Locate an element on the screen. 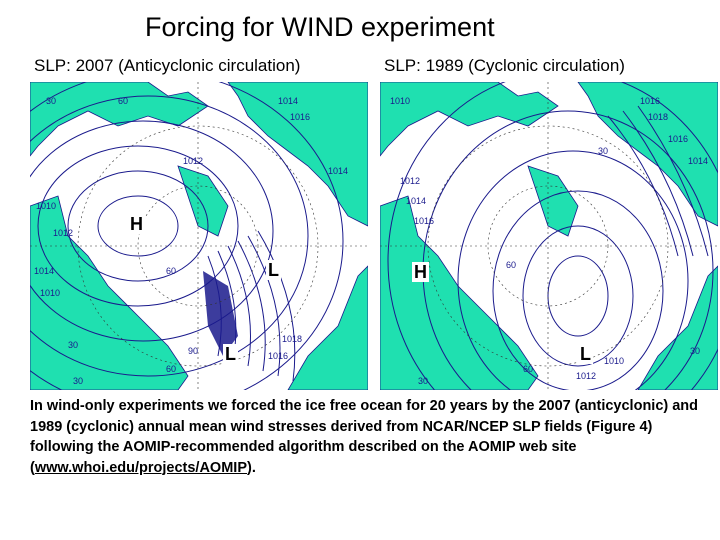 This screenshot has width=720, height=540. panel-caption: SLP: 1989 (Cyclonic circulation) is located at coordinates (506, 66).